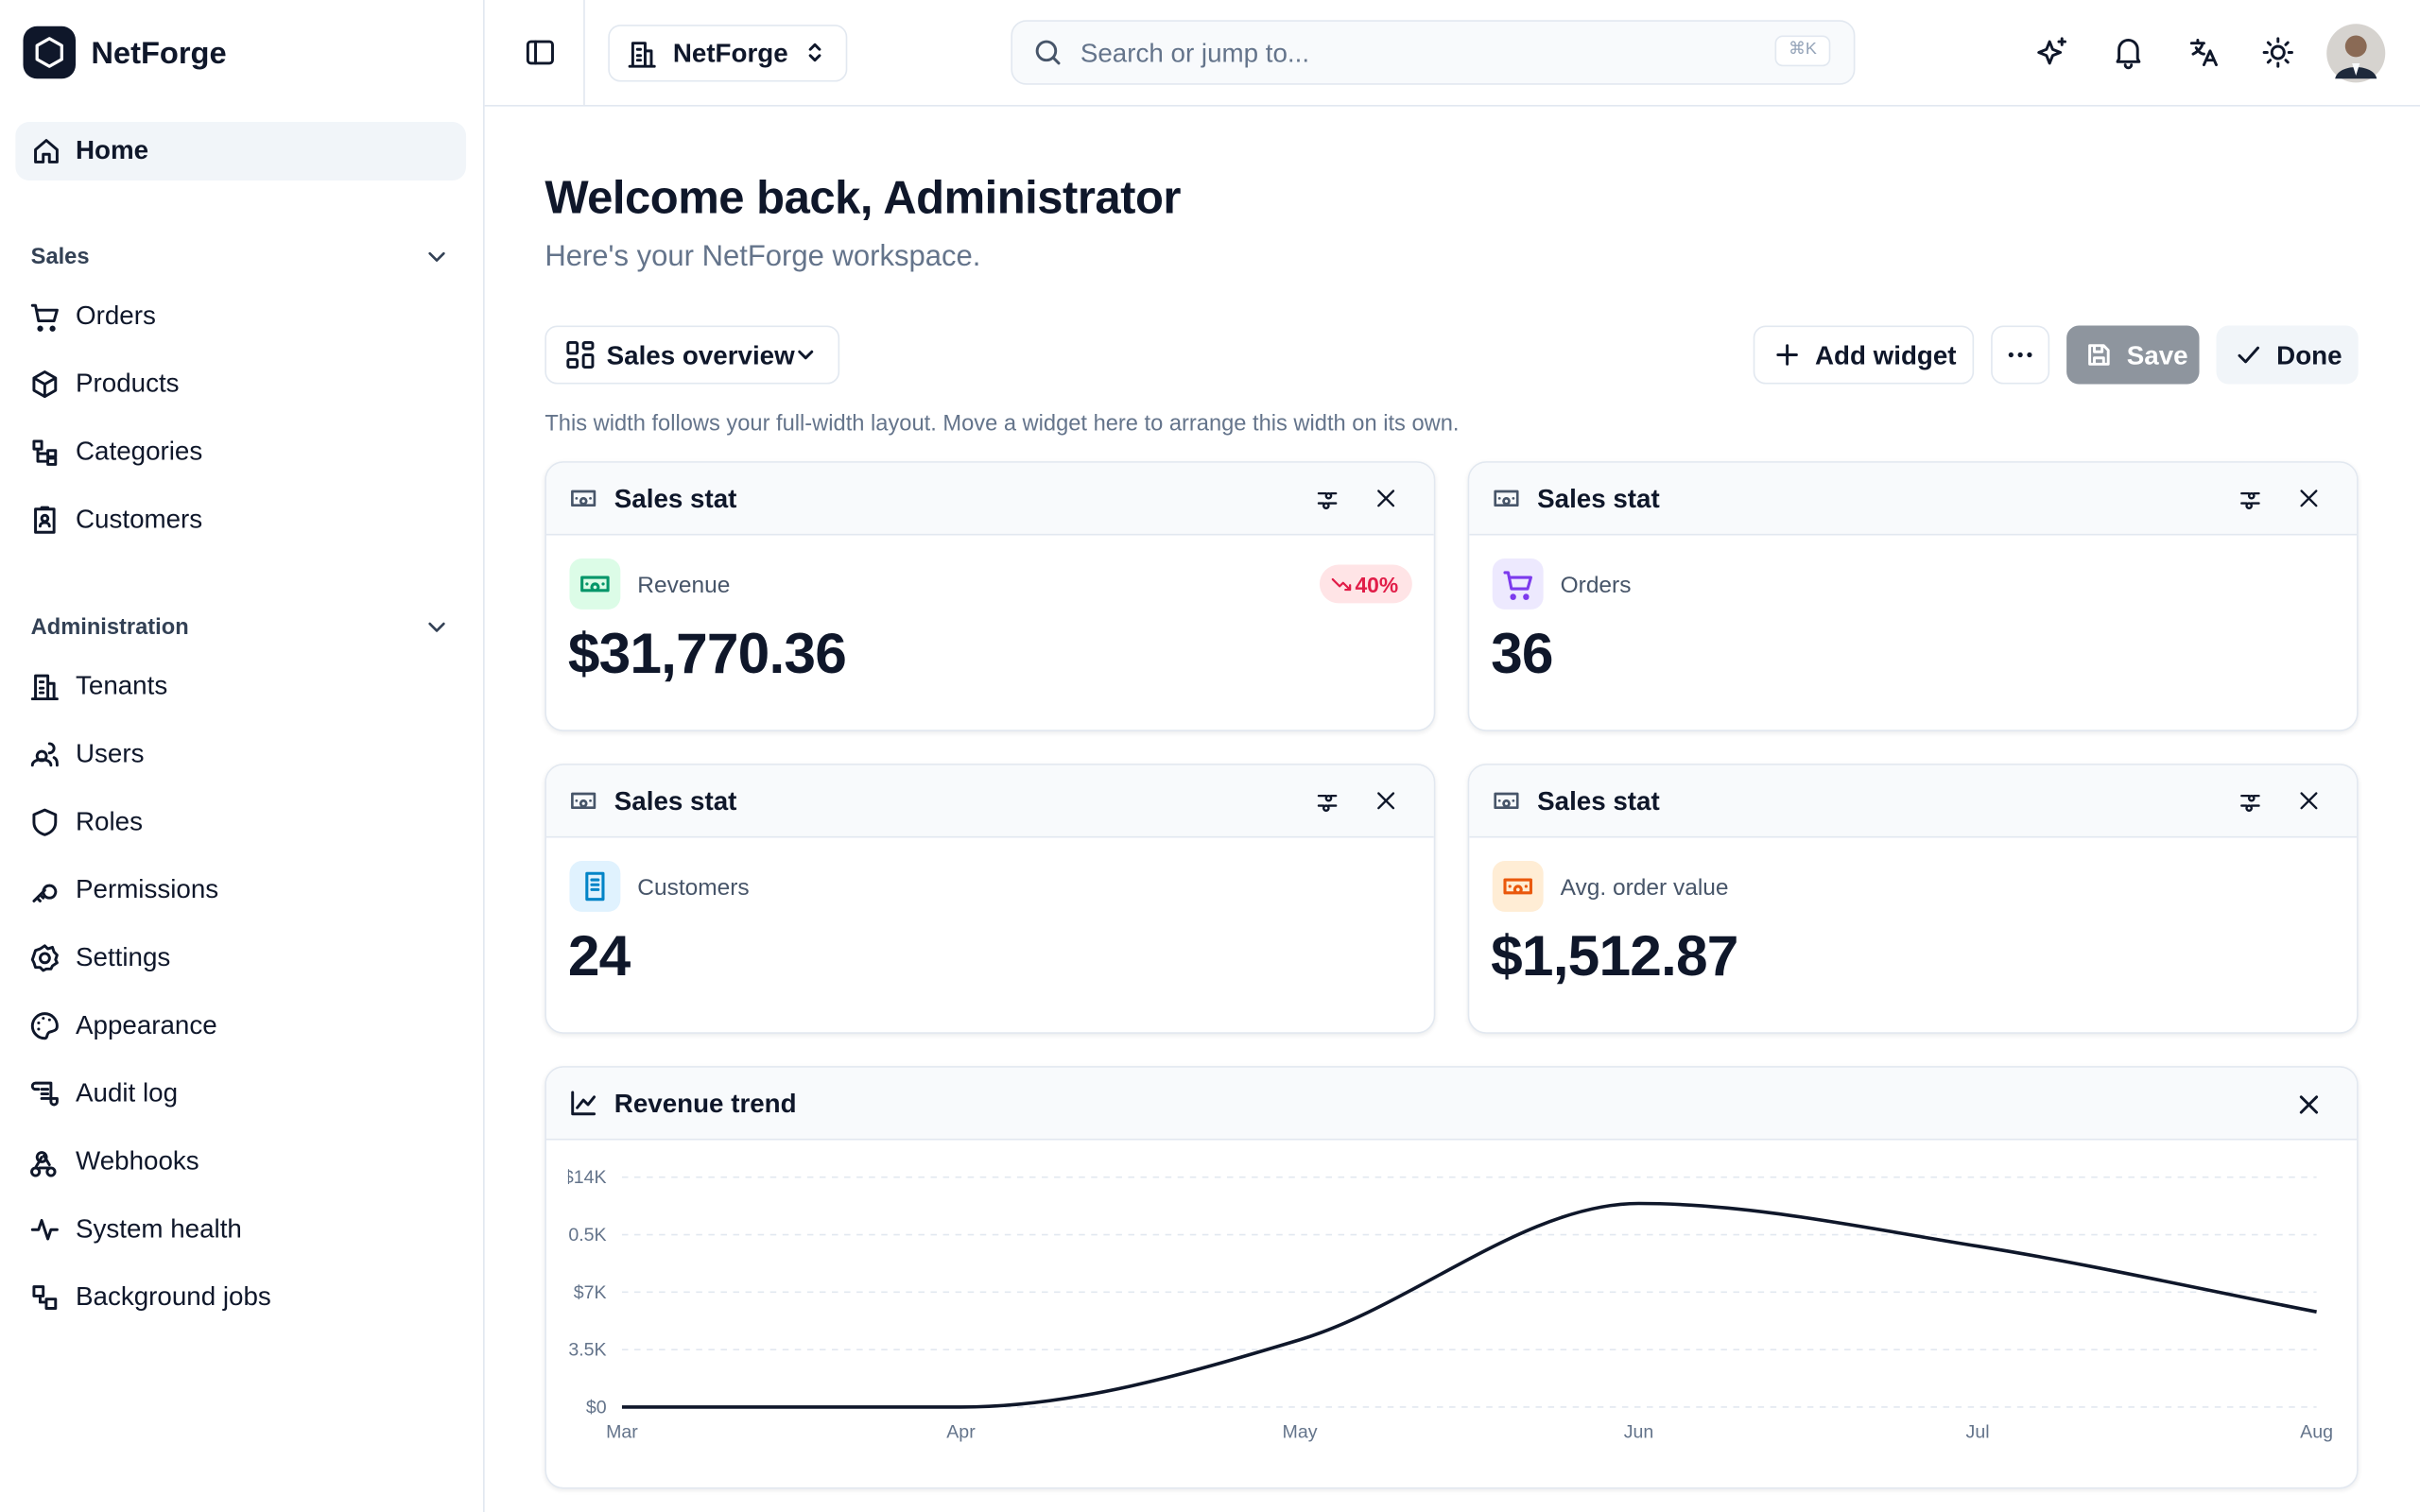  Describe the element at coordinates (1433, 52) in the screenshot. I see `search-box` at that location.